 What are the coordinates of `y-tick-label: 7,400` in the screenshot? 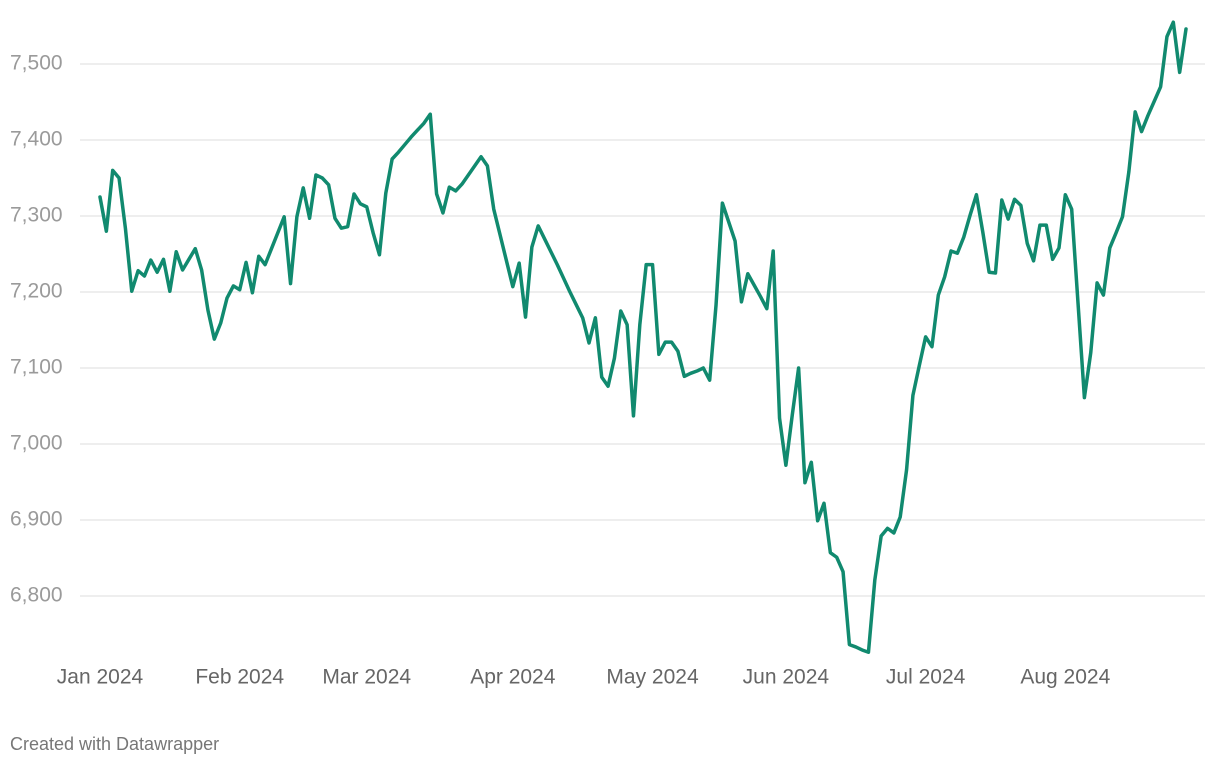 It's located at (36, 139).